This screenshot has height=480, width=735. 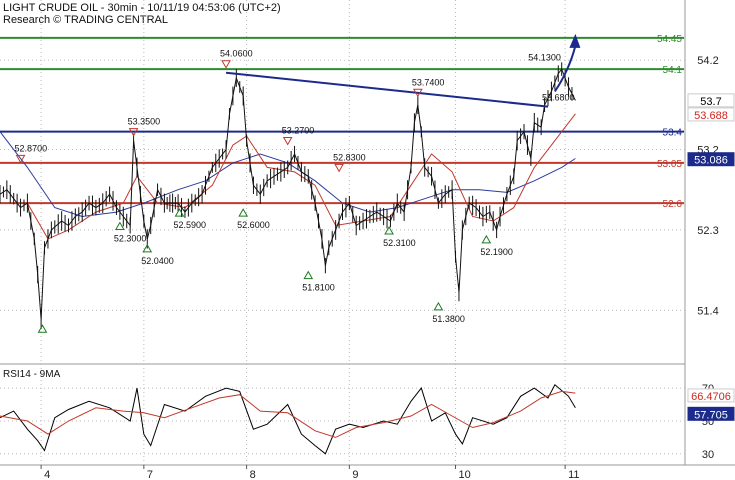 I want to click on pivot-low-label: 52.1900, so click(x=496, y=252).